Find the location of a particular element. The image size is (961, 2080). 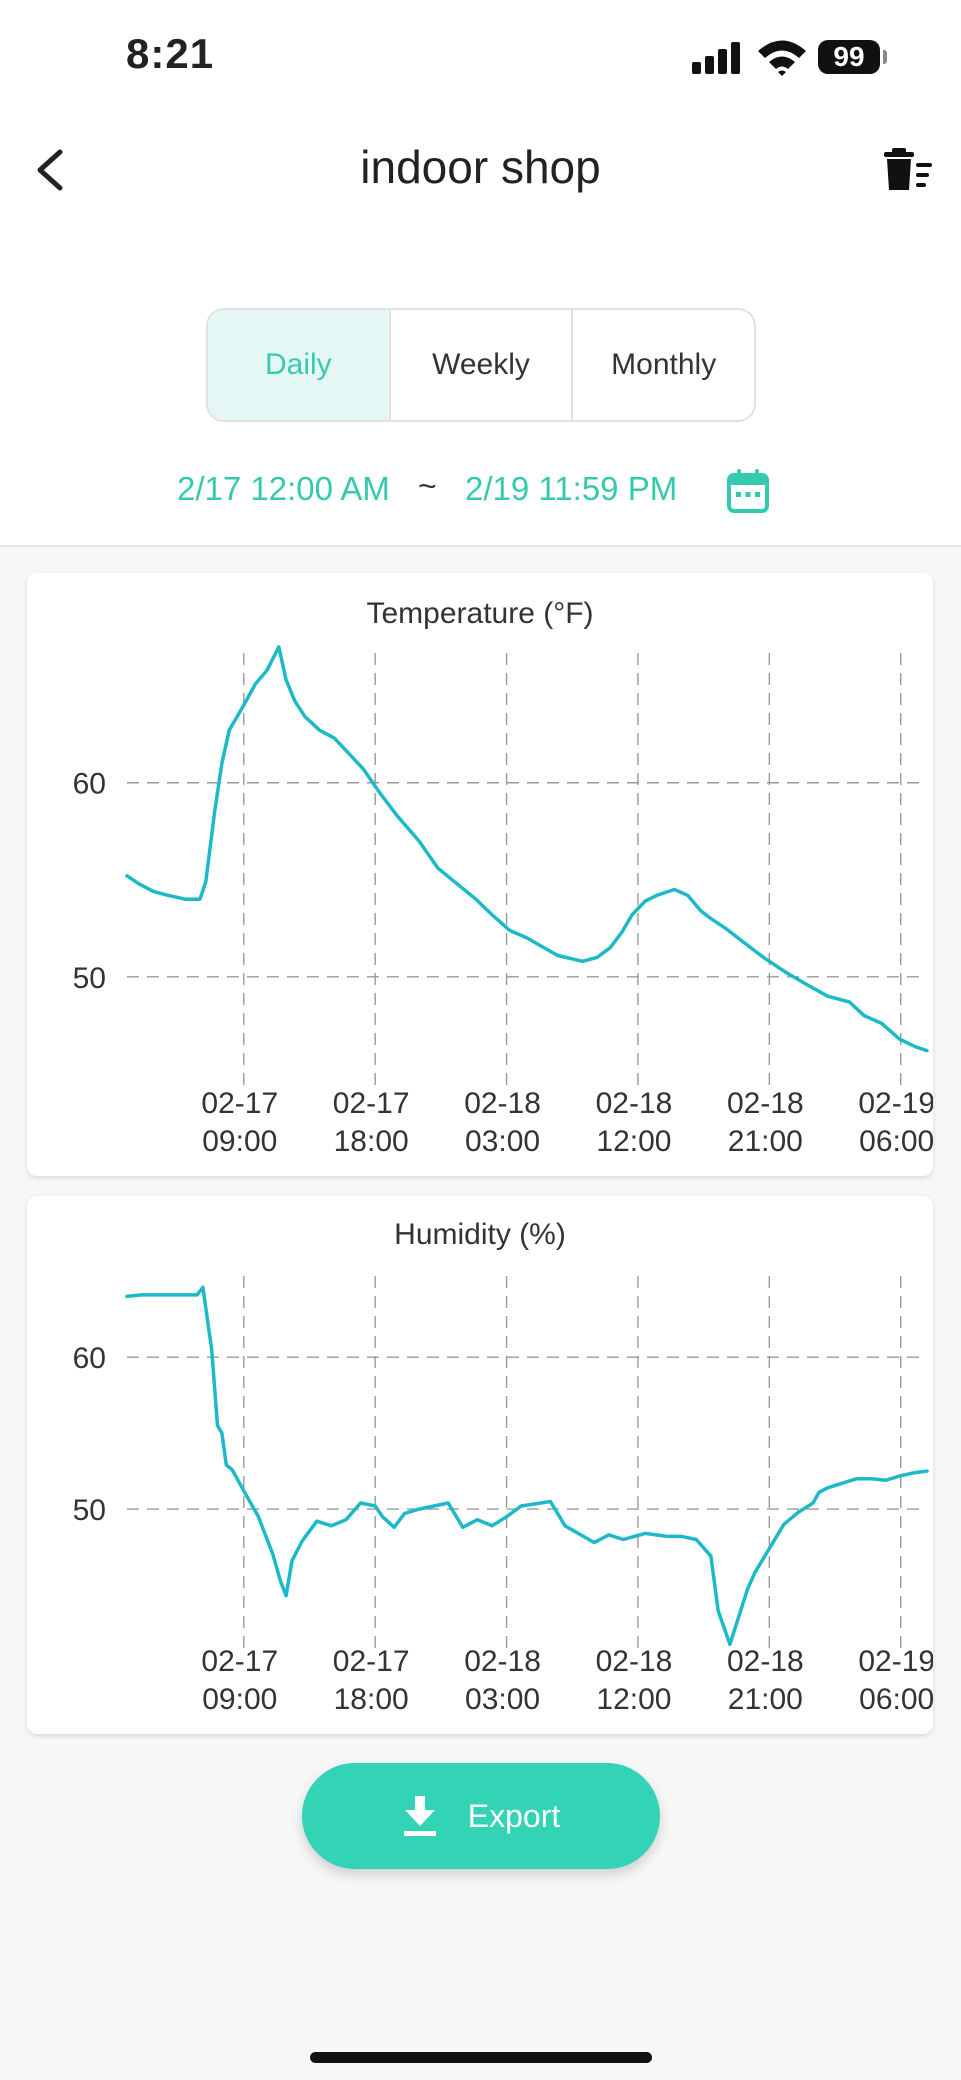

home-indicator is located at coordinates (481, 2057).